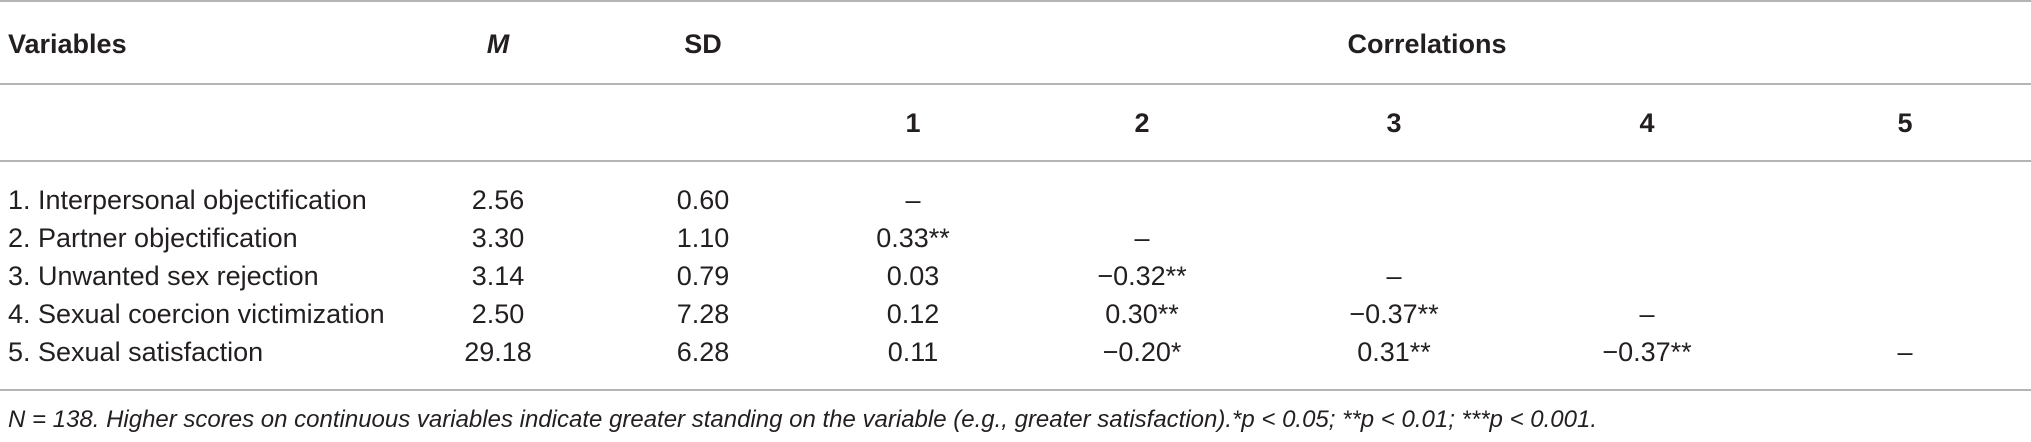  Describe the element at coordinates (153, 238) in the screenshot. I see `row-label: 2. Partner objectification` at that location.